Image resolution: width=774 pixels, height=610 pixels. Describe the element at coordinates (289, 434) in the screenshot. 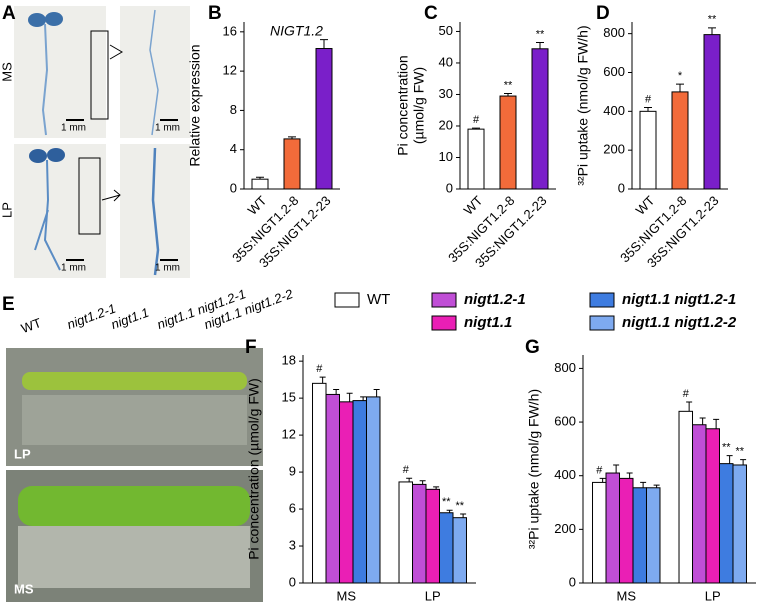

I see `y-tick-label: 12` at that location.